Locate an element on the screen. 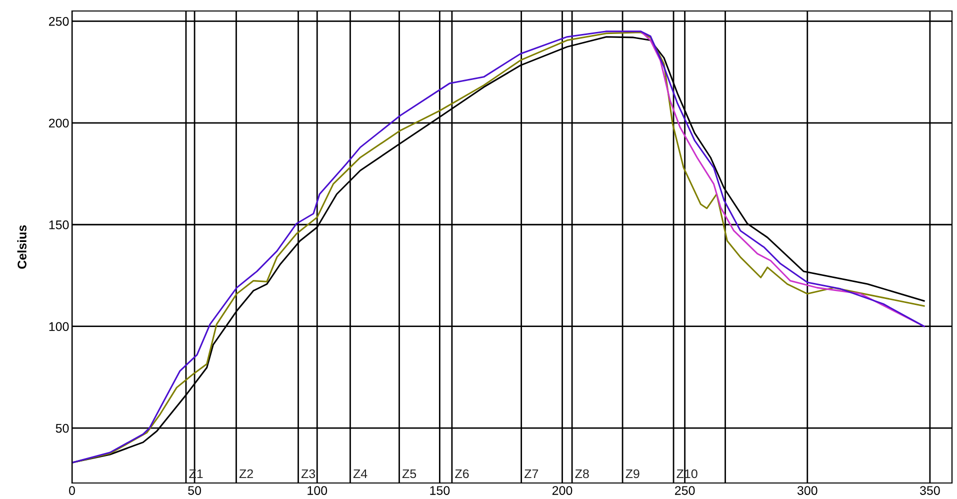  y-tick-label: 100 is located at coordinates (59, 326).